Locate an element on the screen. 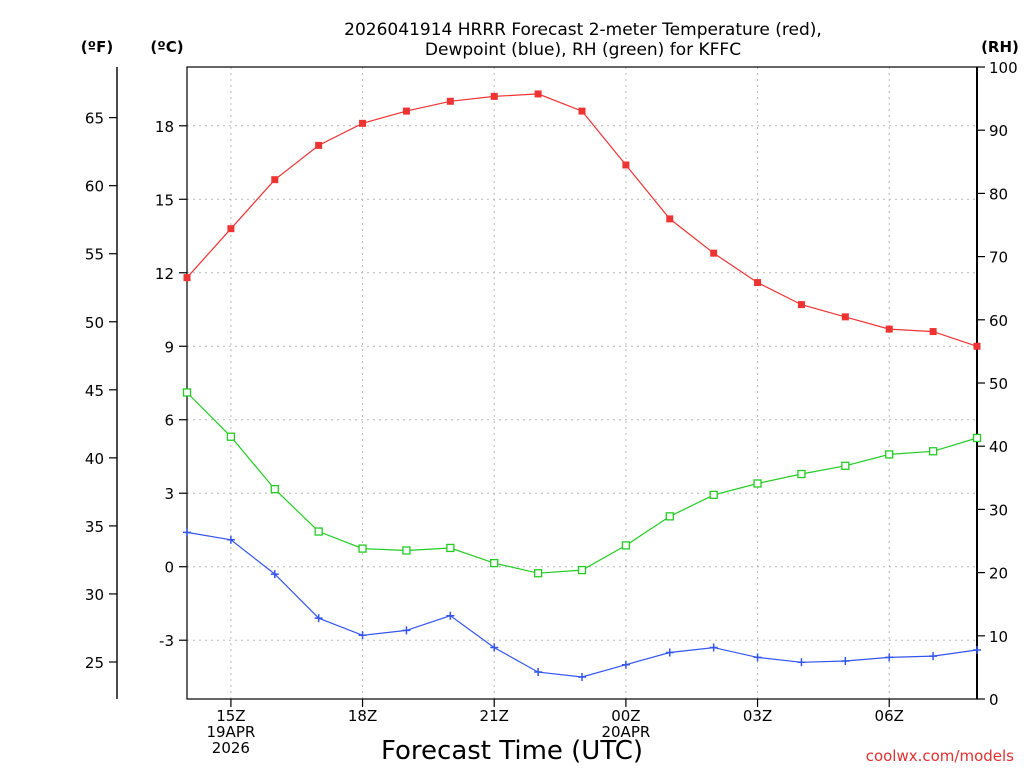 The width and height of the screenshot is (1024, 768). rh-tick-label: 100 is located at coordinates (1003, 68).